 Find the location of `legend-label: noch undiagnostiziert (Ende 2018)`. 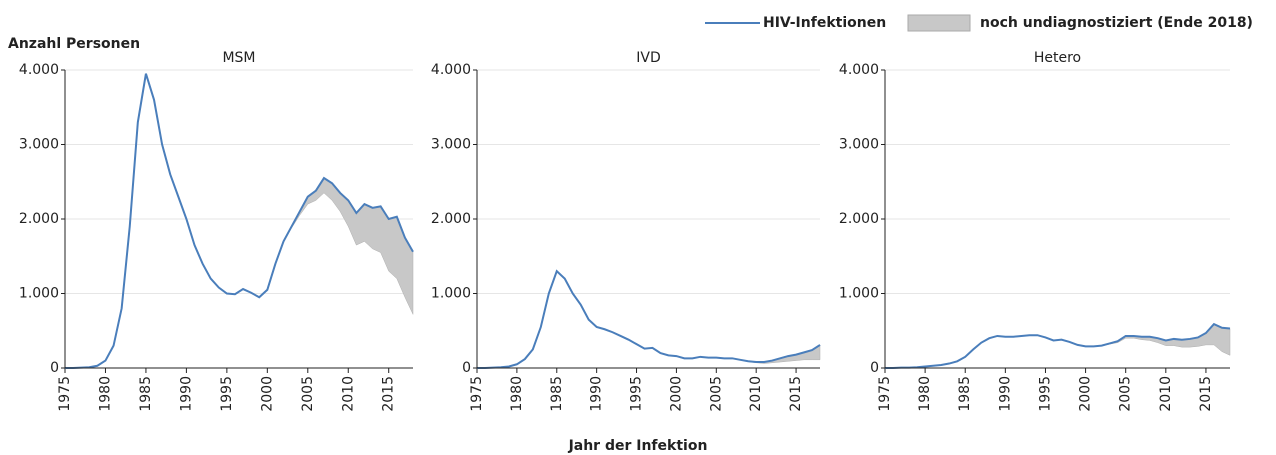

legend-label: noch undiagnostiziert (Ende 2018) is located at coordinates (1116, 23).